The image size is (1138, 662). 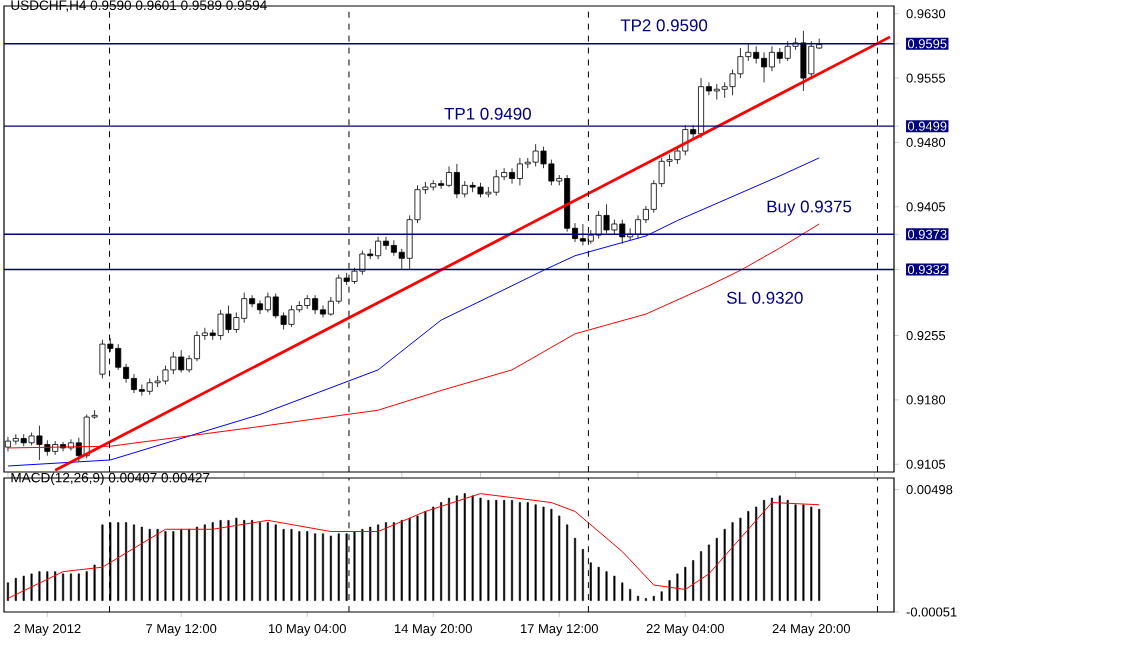 What do you see at coordinates (487, 113) in the screenshot?
I see `ref-line-label: TP1 0.9490` at bounding box center [487, 113].